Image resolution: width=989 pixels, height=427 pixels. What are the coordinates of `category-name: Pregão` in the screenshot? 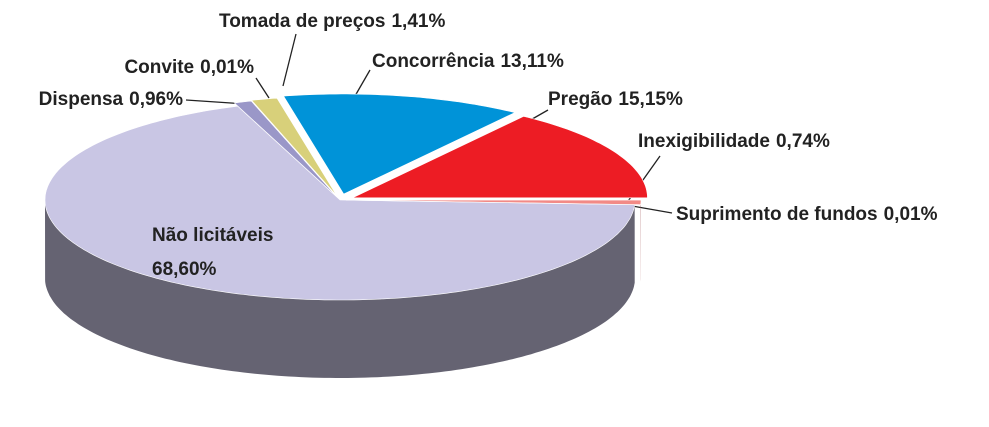 It's located at (580, 99).